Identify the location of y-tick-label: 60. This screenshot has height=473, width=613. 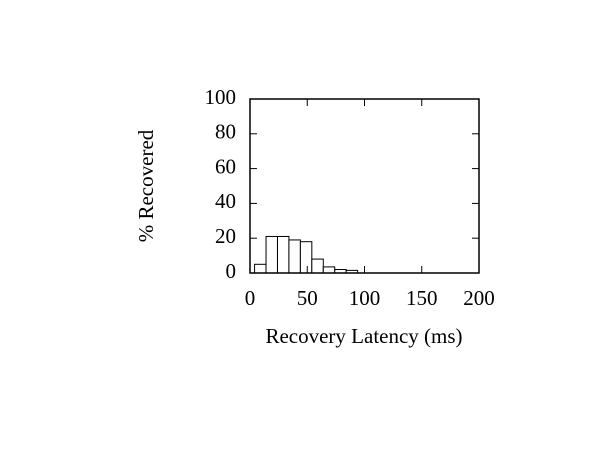
(225, 166).